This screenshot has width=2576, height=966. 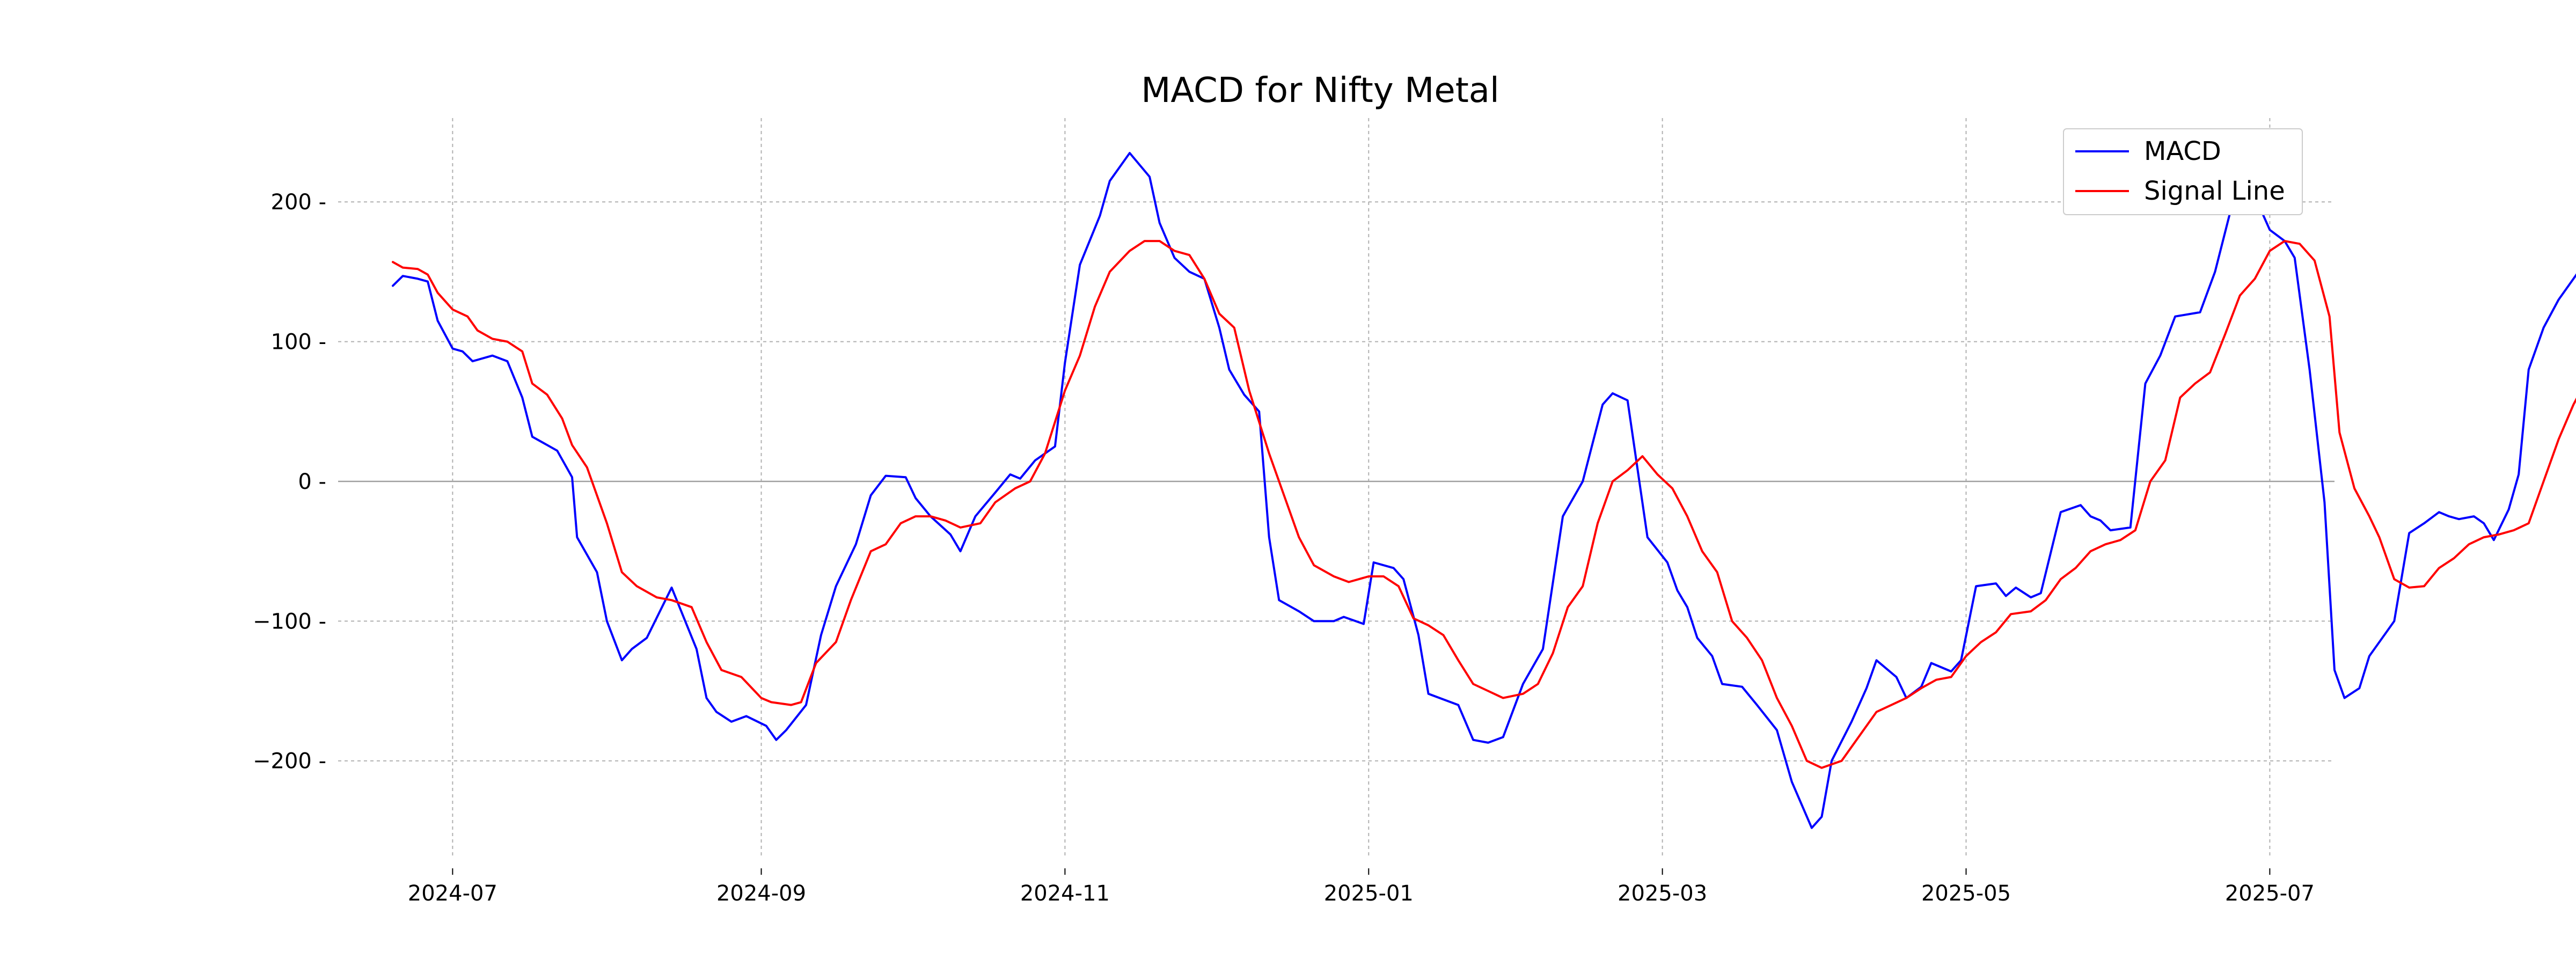 I want to click on x-tick-label: 2024-07, so click(x=452, y=893).